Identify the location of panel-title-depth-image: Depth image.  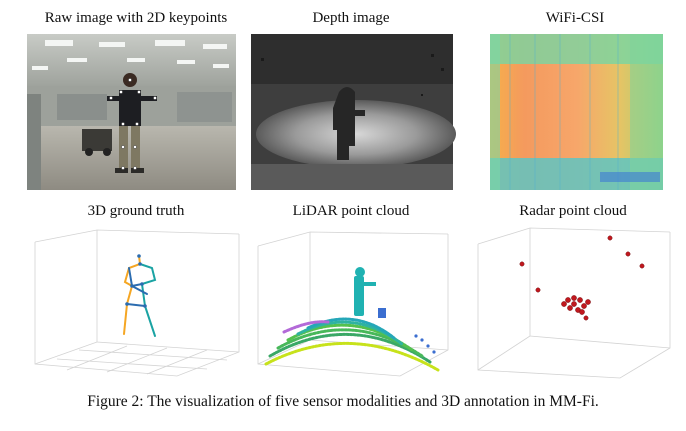
(351, 18).